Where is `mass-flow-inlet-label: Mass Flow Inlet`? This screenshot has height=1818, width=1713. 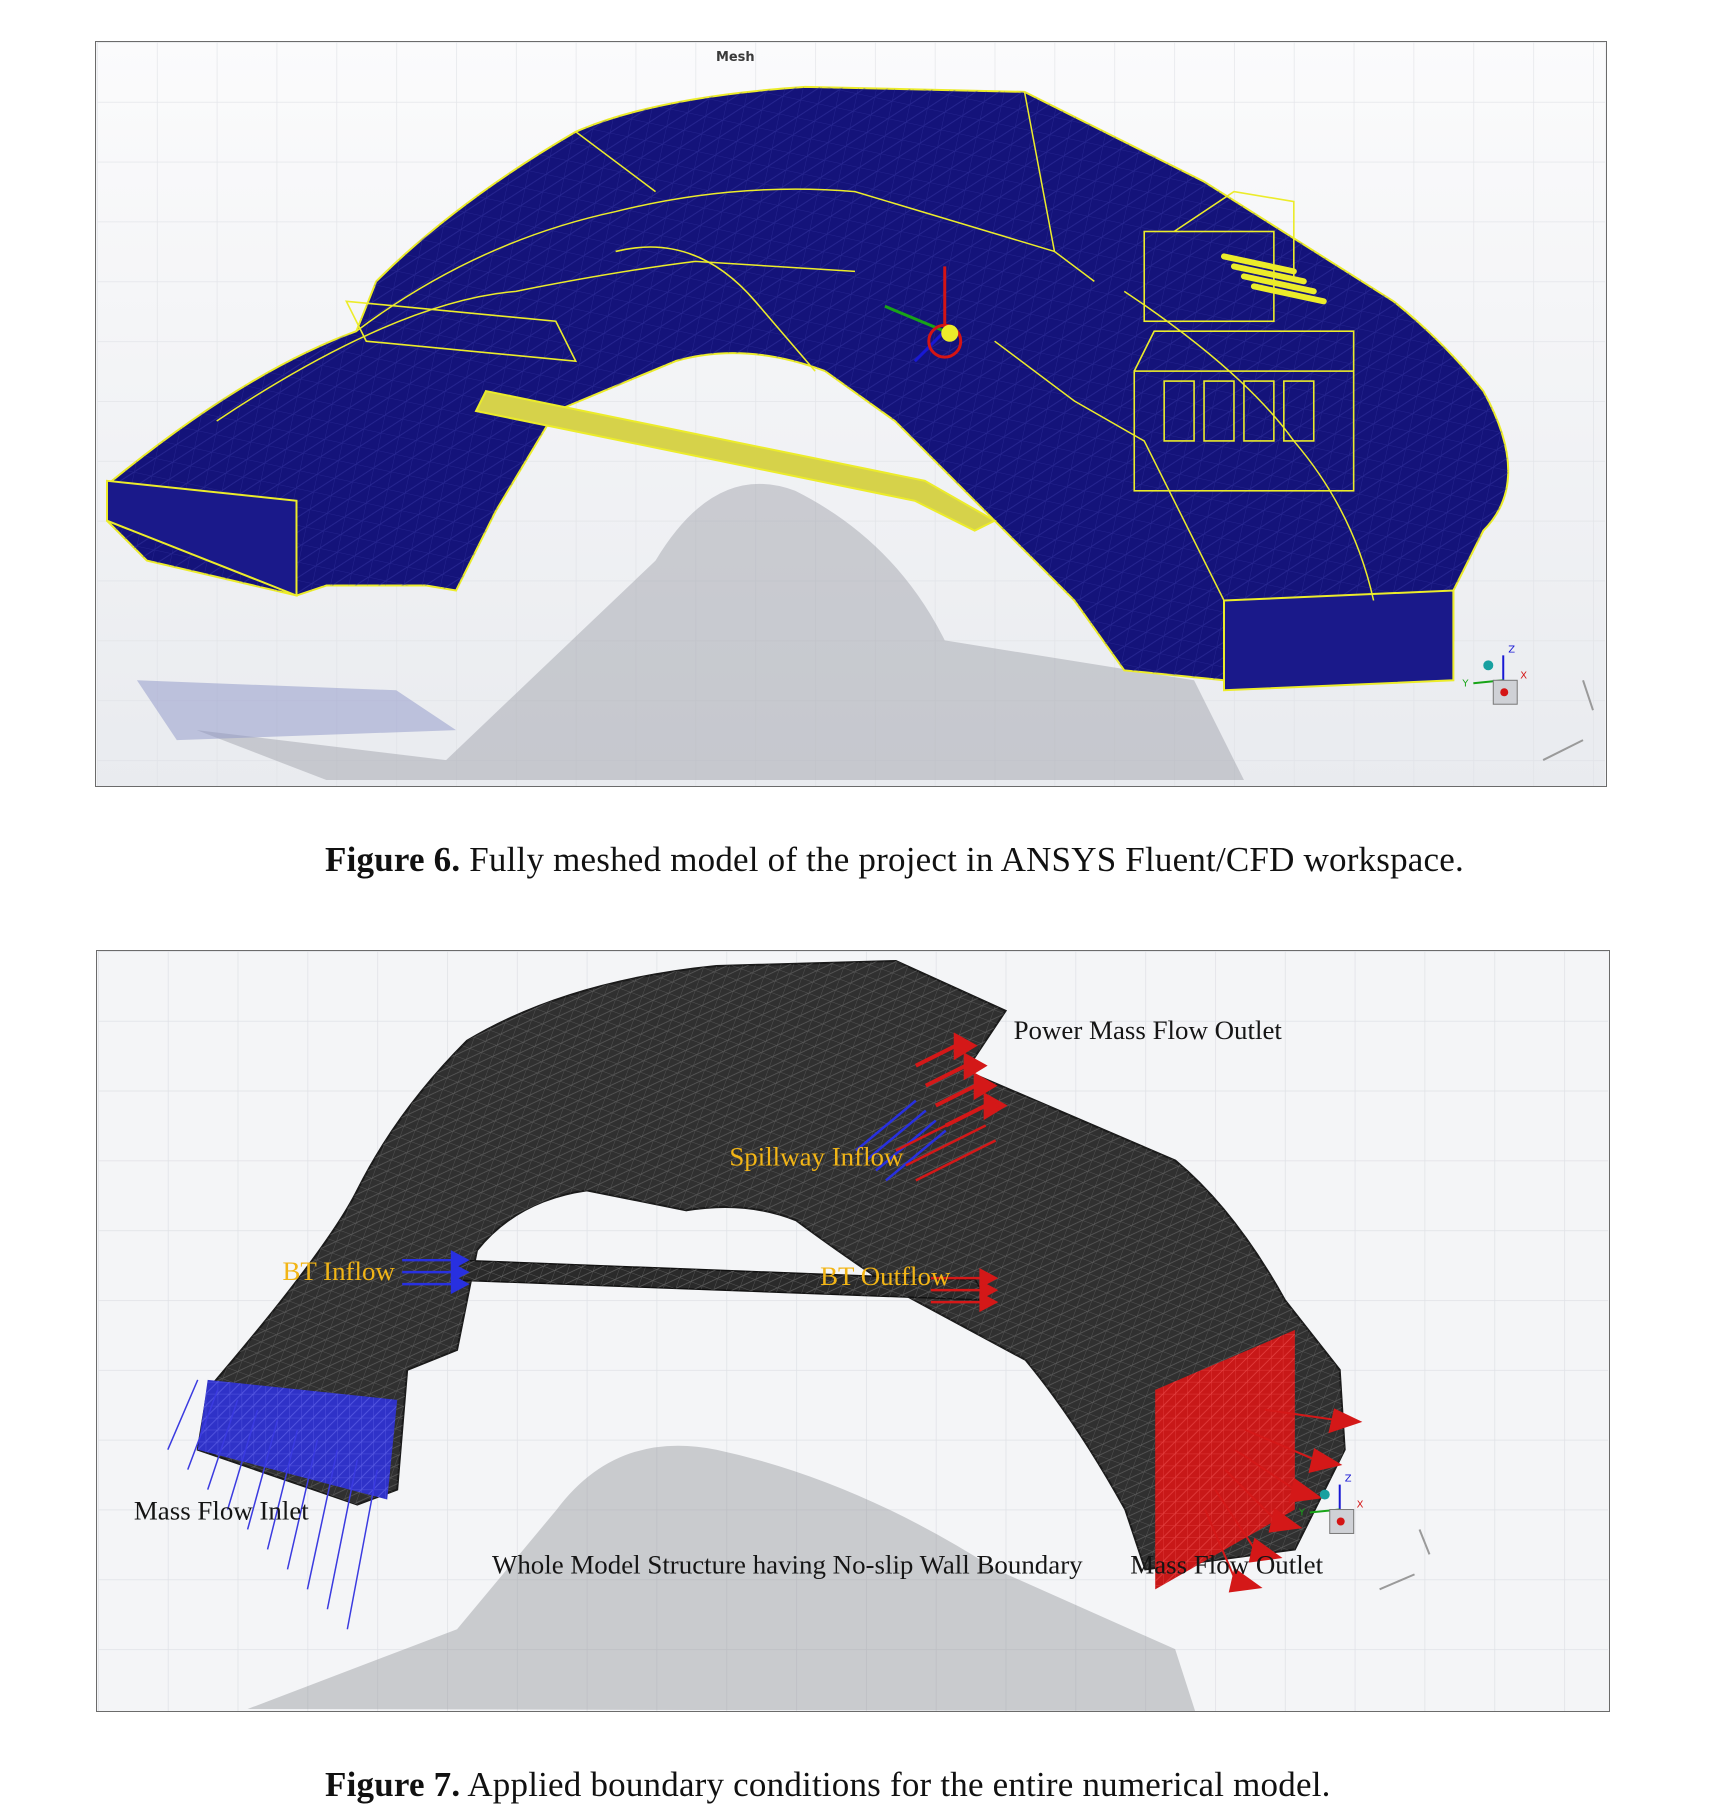
mass-flow-inlet-label: Mass Flow Inlet is located at coordinates (221, 1511).